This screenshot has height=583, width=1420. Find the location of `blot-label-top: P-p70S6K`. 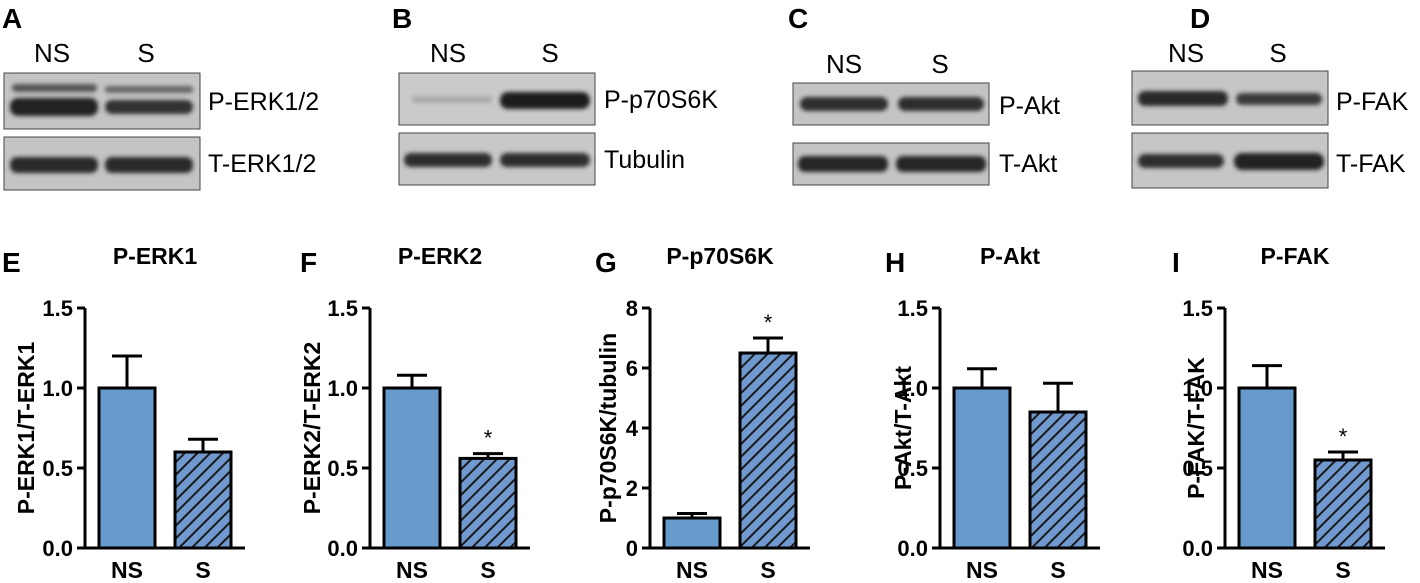

blot-label-top: P-p70S6K is located at coordinates (661, 100).